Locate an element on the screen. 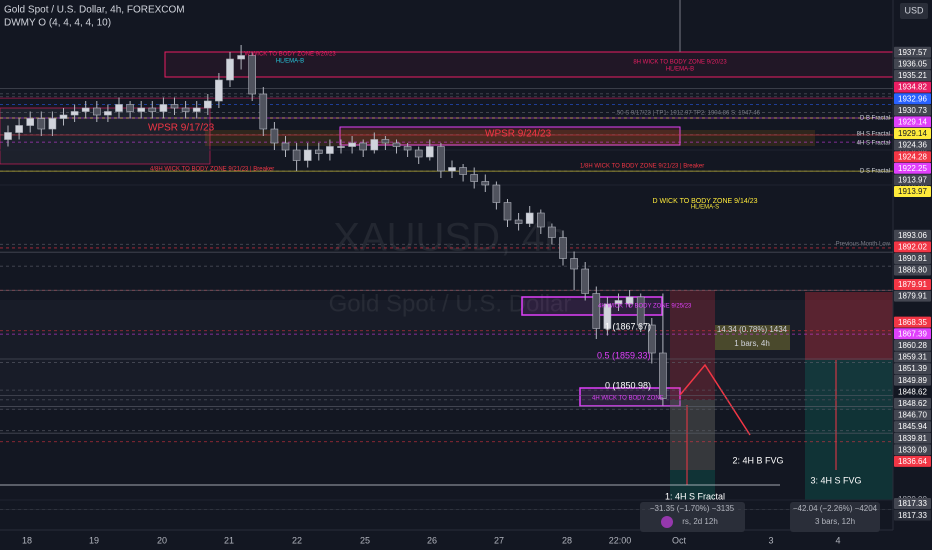 The width and height of the screenshot is (932, 550). annotation: 4/8H WICK TO BODY ZONE 9/21/23 | Breaker is located at coordinates (212, 170).